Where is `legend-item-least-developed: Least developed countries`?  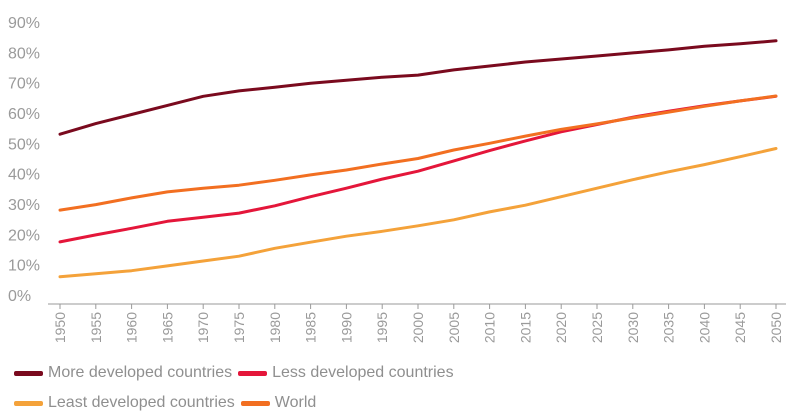
legend-item-least-developed: Least developed countries is located at coordinates (124, 403).